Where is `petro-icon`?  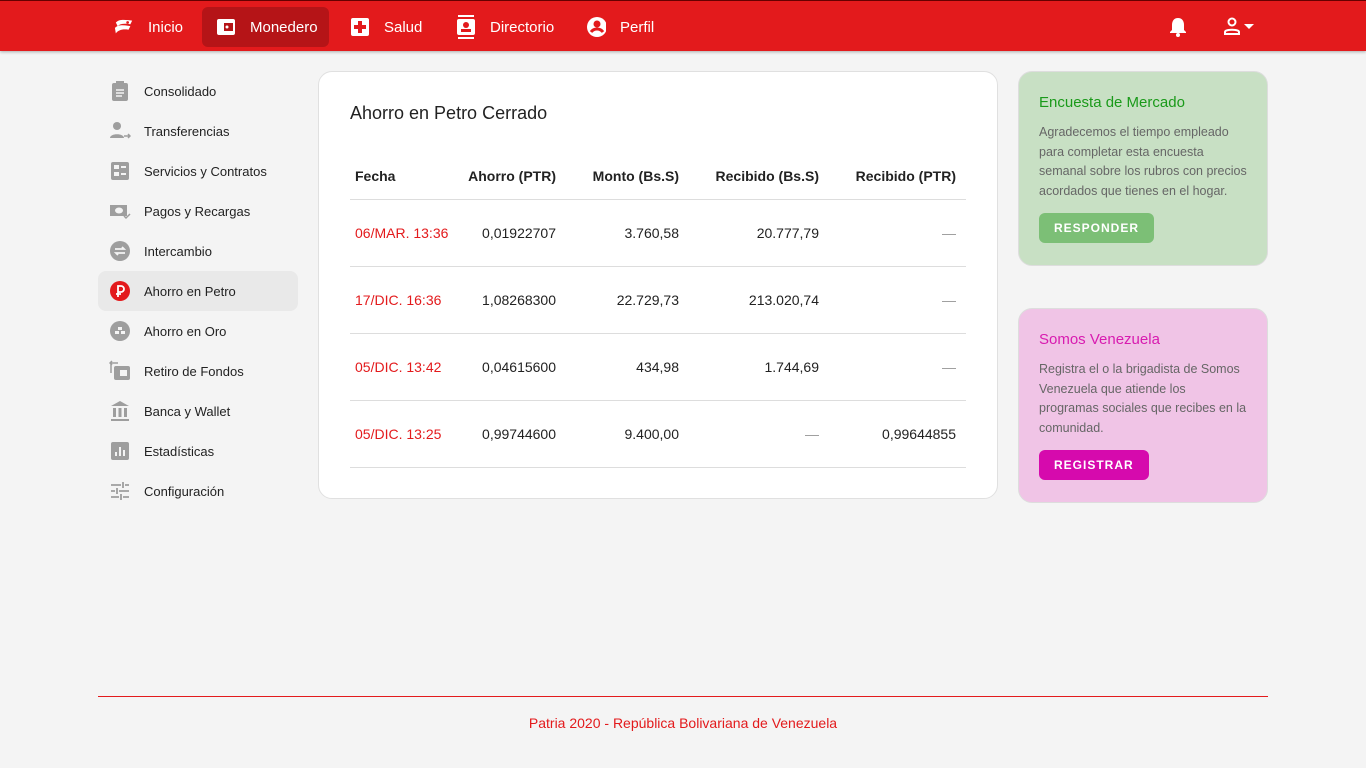
petro-icon is located at coordinates (120, 291).